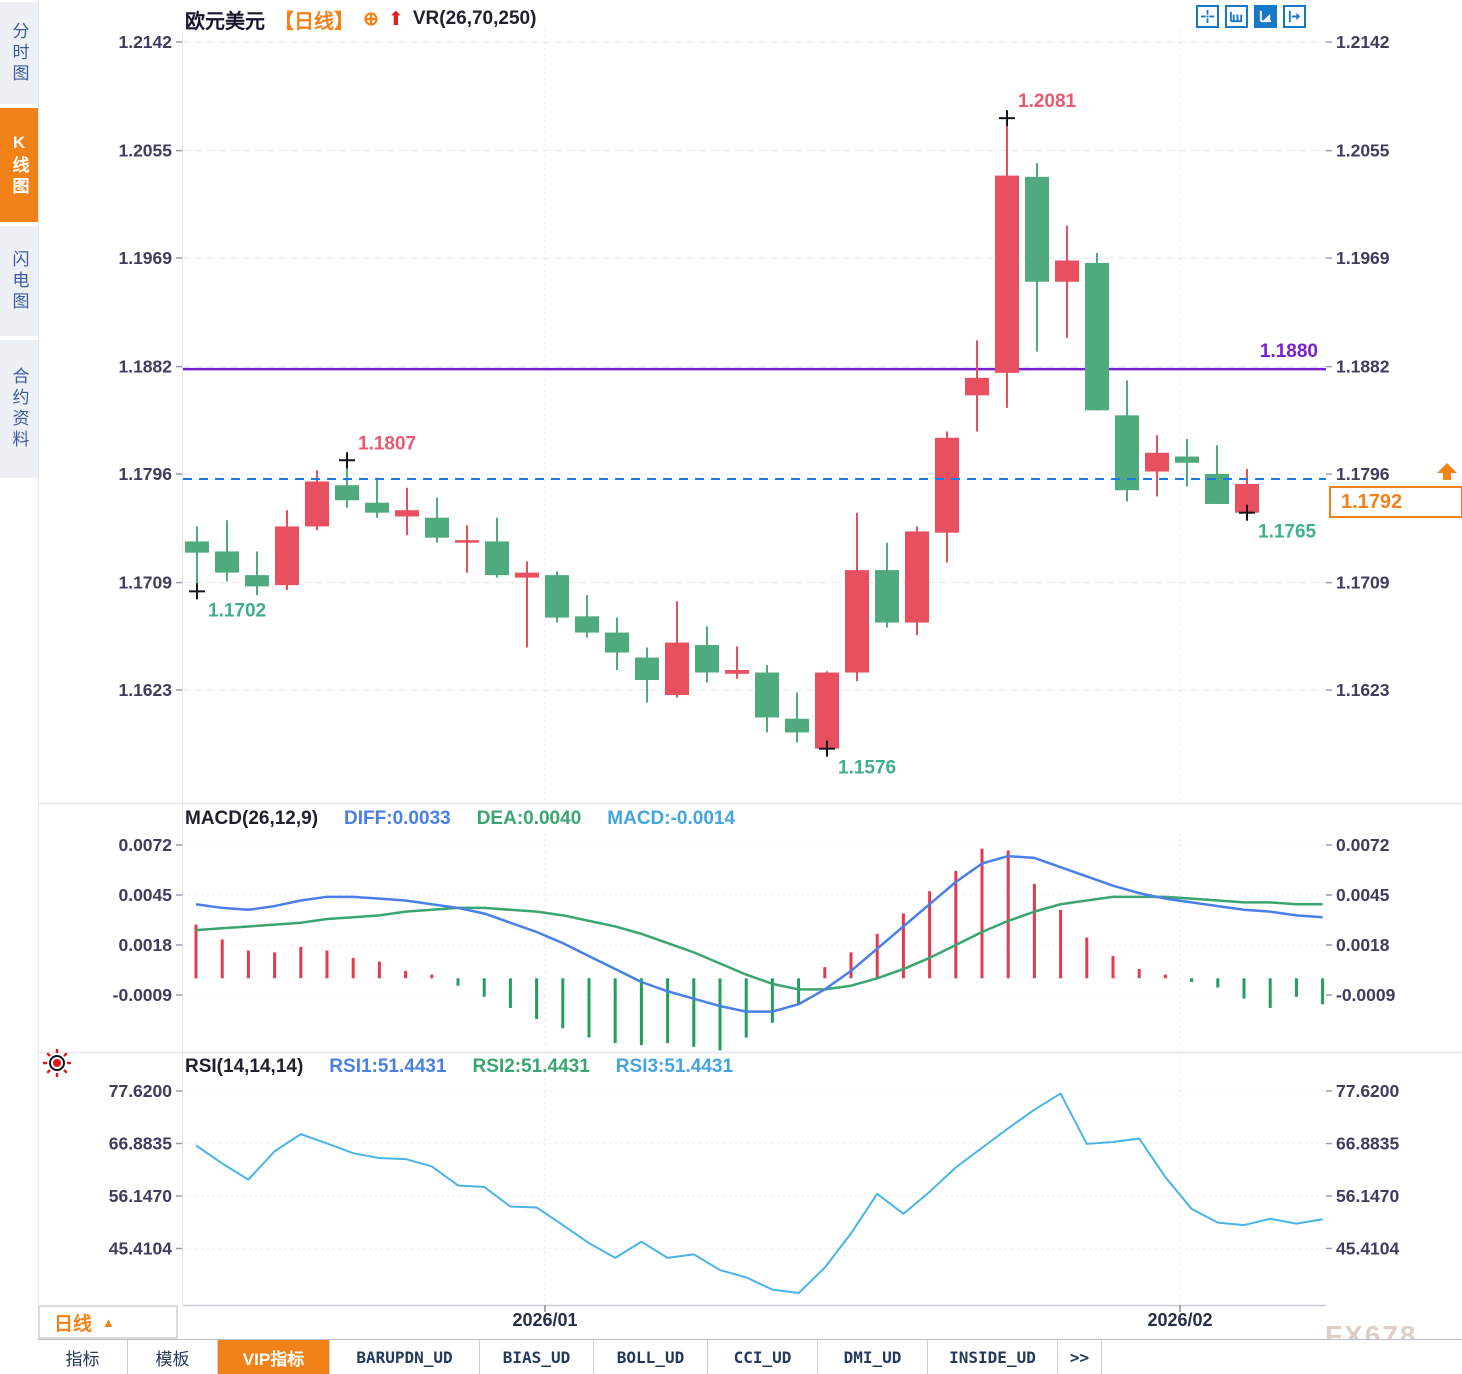 The height and width of the screenshot is (1374, 1462). Describe the element at coordinates (1265, 16) in the screenshot. I see `auto-scale-icon` at that location.